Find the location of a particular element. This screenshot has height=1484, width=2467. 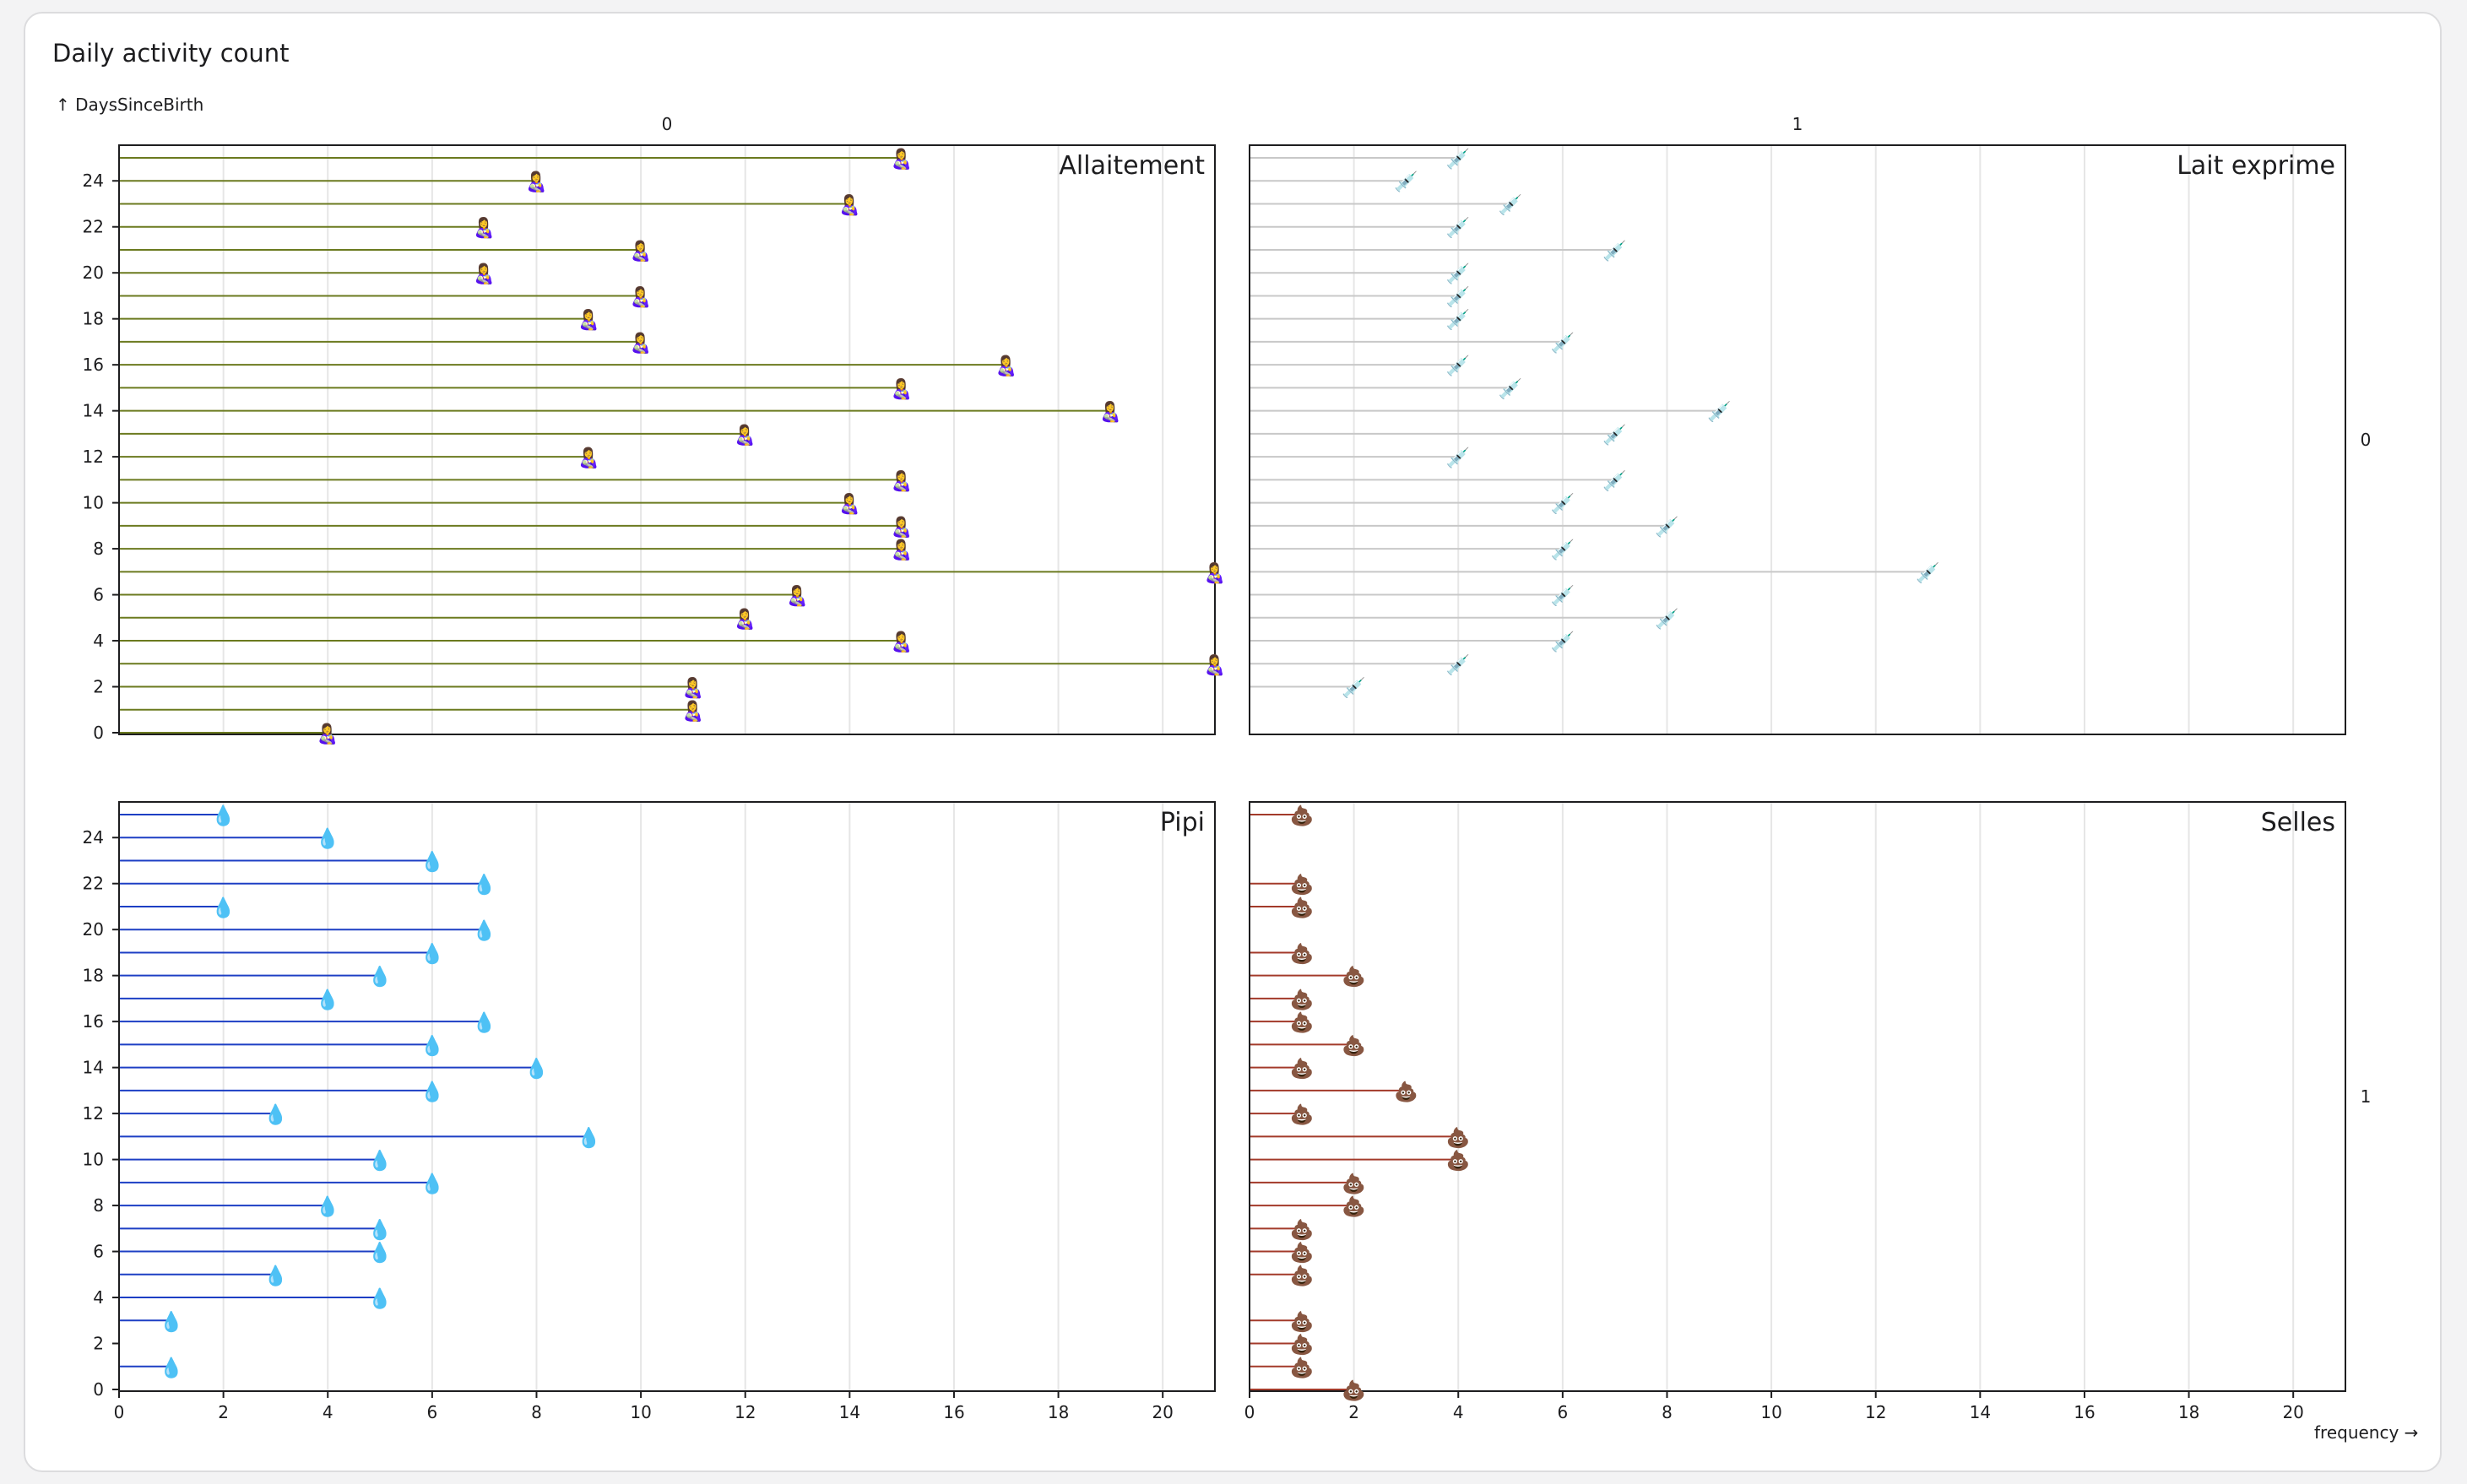

x-tick-label: 18 is located at coordinates (1059, 1412).